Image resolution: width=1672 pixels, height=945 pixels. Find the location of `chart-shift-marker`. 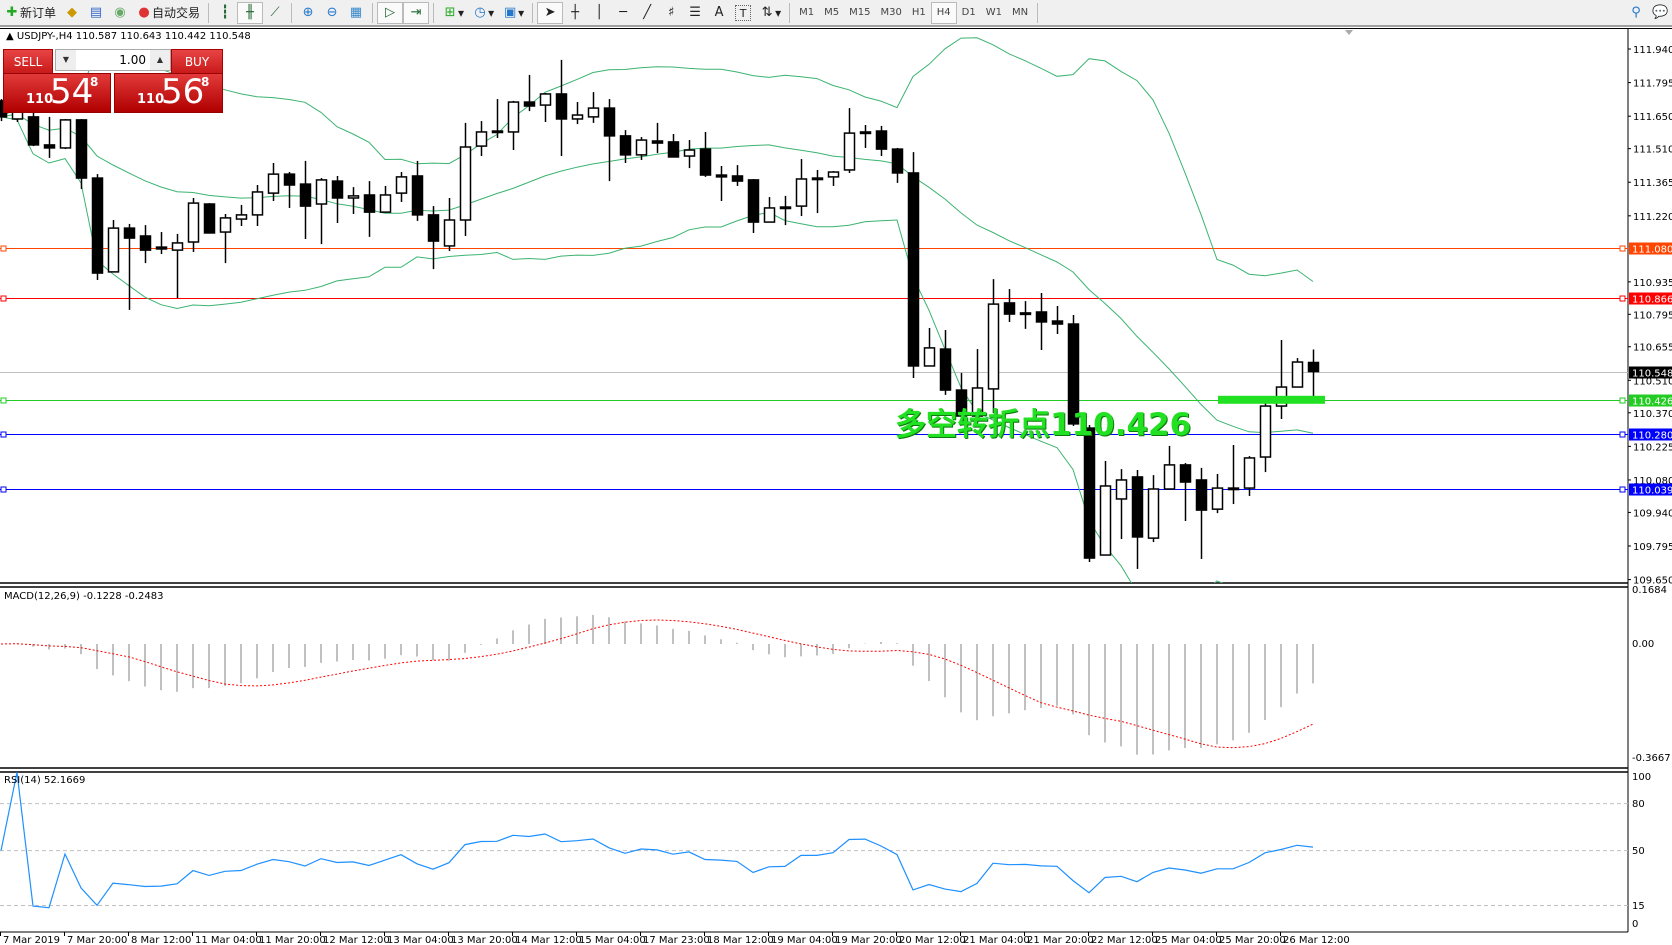

chart-shift-marker is located at coordinates (1349, 32).